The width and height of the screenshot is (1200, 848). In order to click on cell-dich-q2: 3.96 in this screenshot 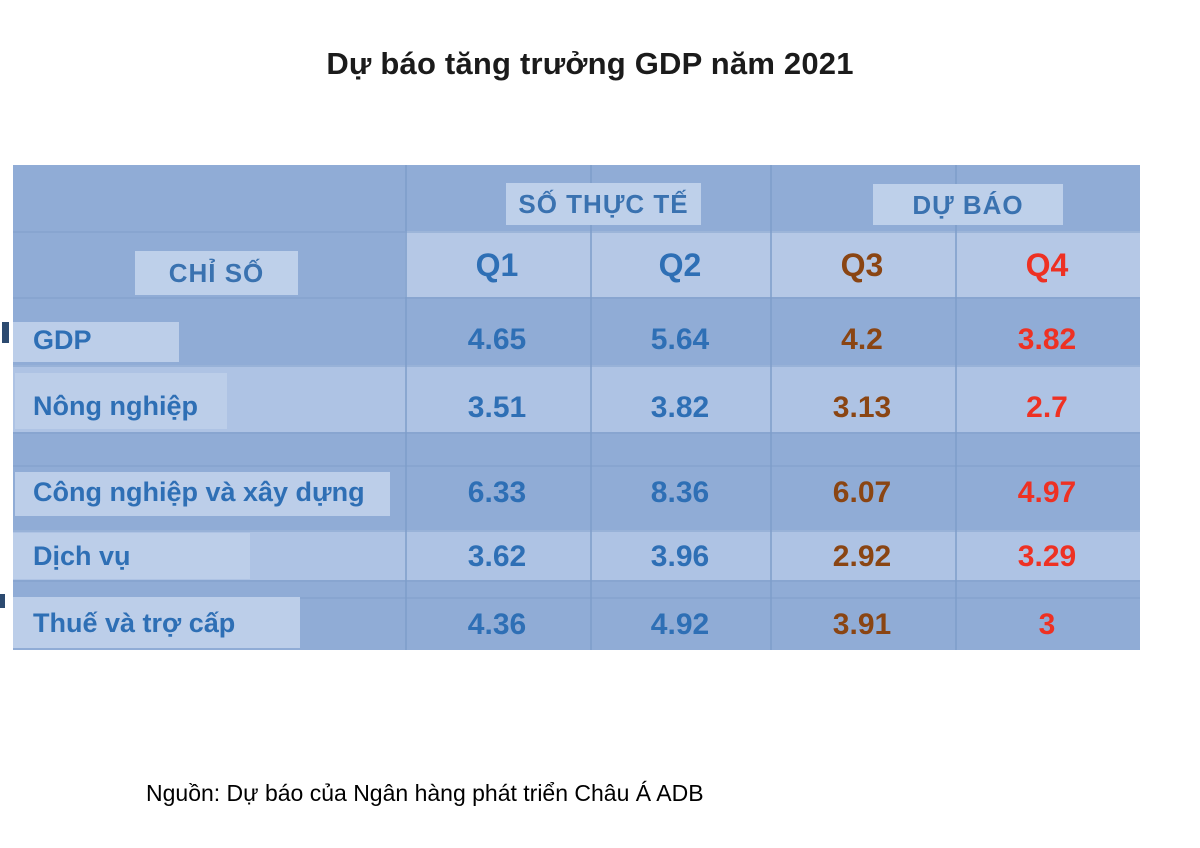, I will do `click(680, 556)`.